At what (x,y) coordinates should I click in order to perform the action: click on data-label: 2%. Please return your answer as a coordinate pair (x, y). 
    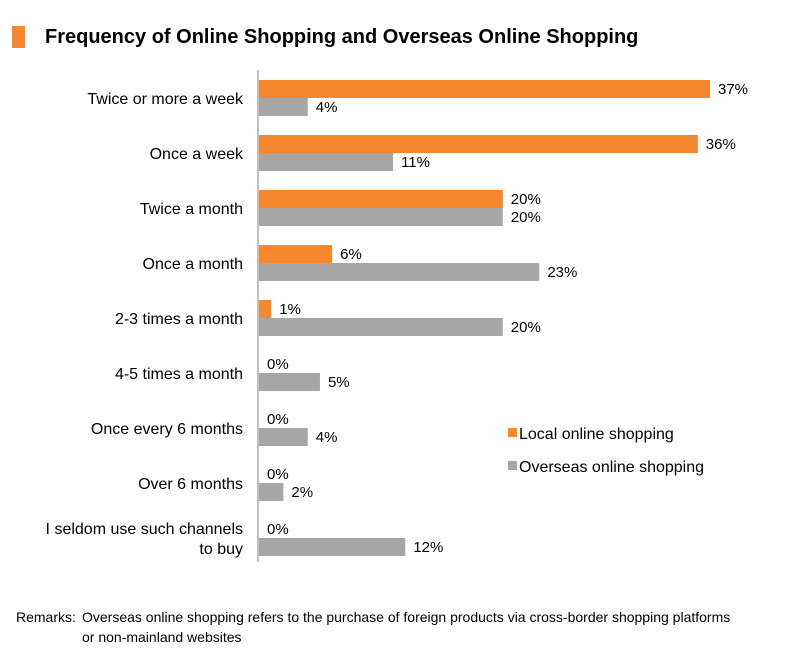
    Looking at the image, I should click on (302, 492).